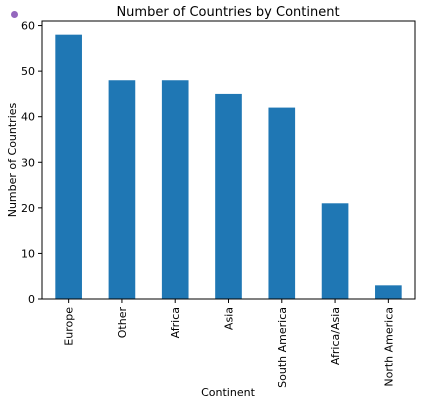 The width and height of the screenshot is (422, 404). I want to click on marker-dot, so click(14, 14).